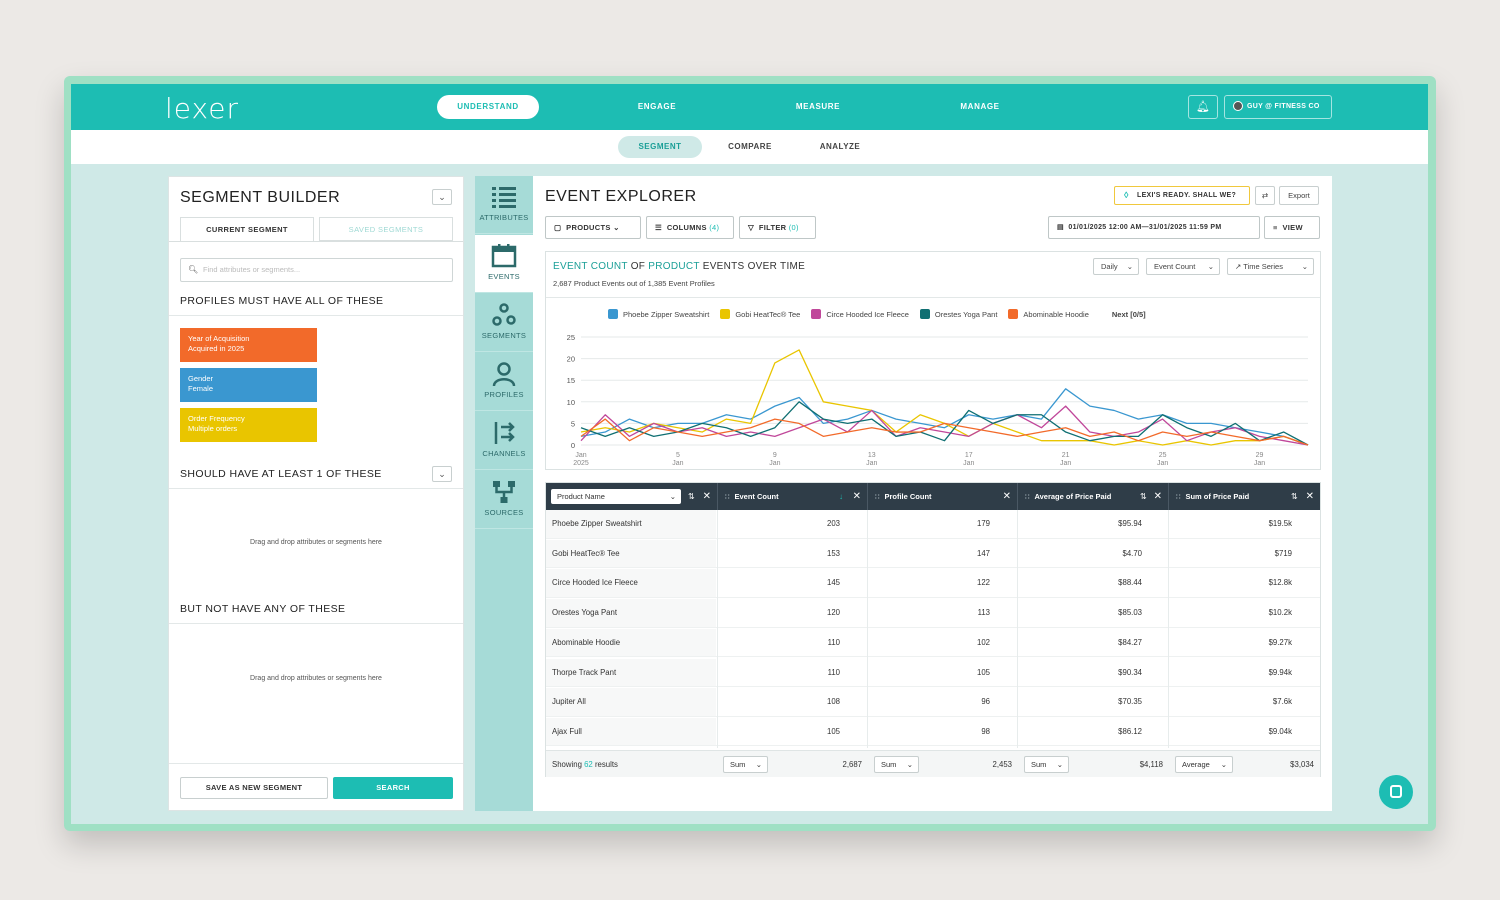 The image size is (1500, 900). What do you see at coordinates (1265, 195) in the screenshot?
I see `swap-icon: ⇄` at bounding box center [1265, 195].